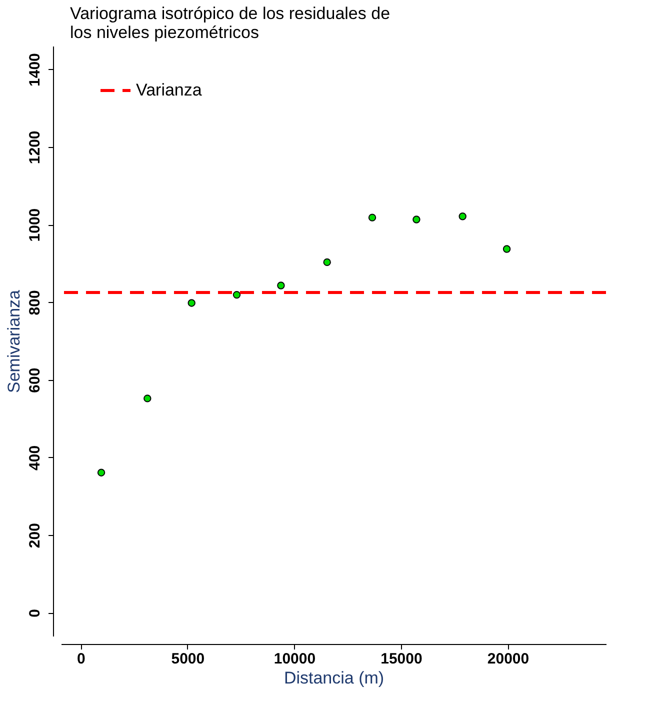 The width and height of the screenshot is (652, 719). What do you see at coordinates (81, 659) in the screenshot?
I see `x-tick-label: 0` at bounding box center [81, 659].